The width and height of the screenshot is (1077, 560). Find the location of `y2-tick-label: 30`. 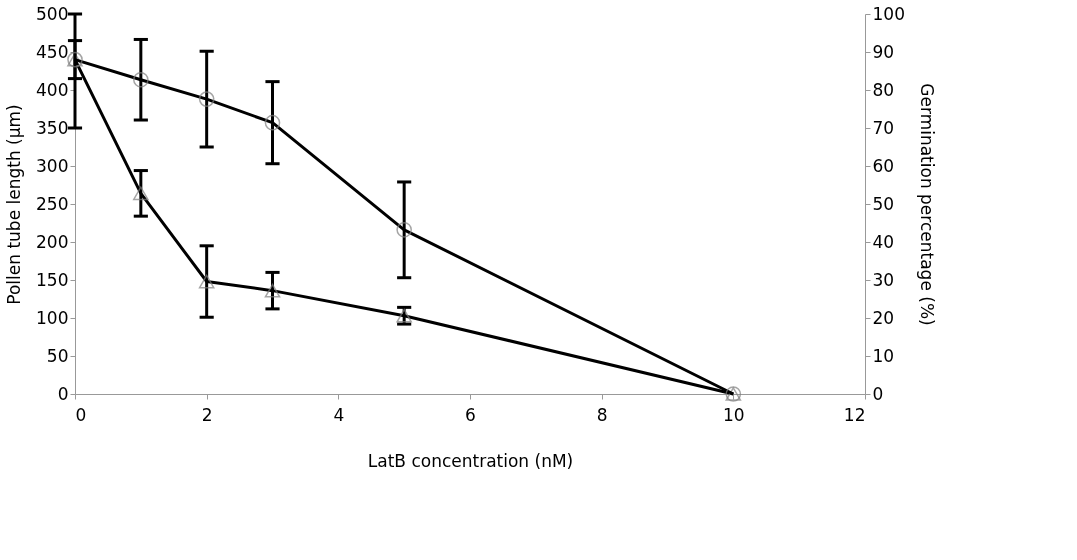

y2-tick-label: 30 is located at coordinates (883, 279).